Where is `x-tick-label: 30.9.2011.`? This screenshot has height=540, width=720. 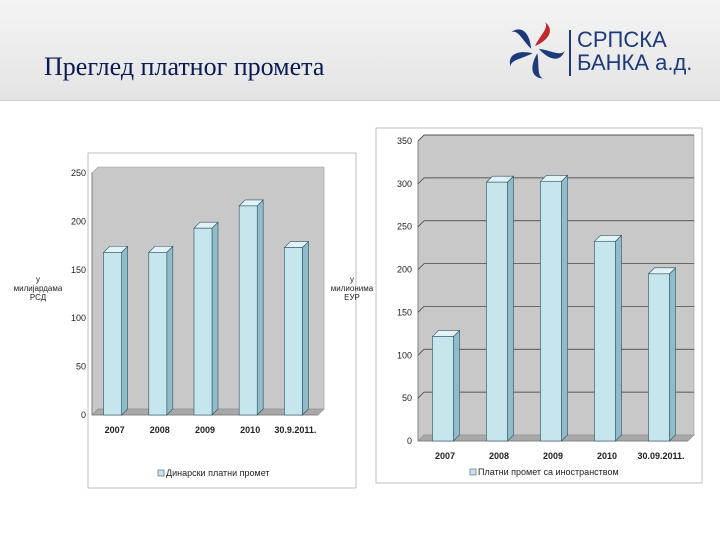
x-tick-label: 30.9.2011. is located at coordinates (295, 430).